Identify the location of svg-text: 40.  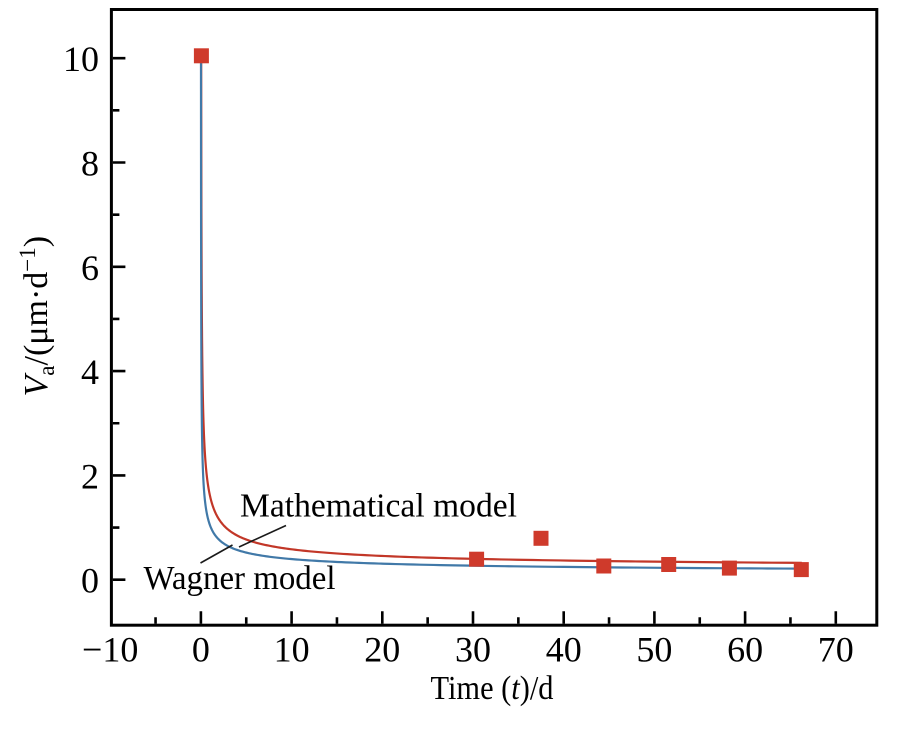
(564, 650).